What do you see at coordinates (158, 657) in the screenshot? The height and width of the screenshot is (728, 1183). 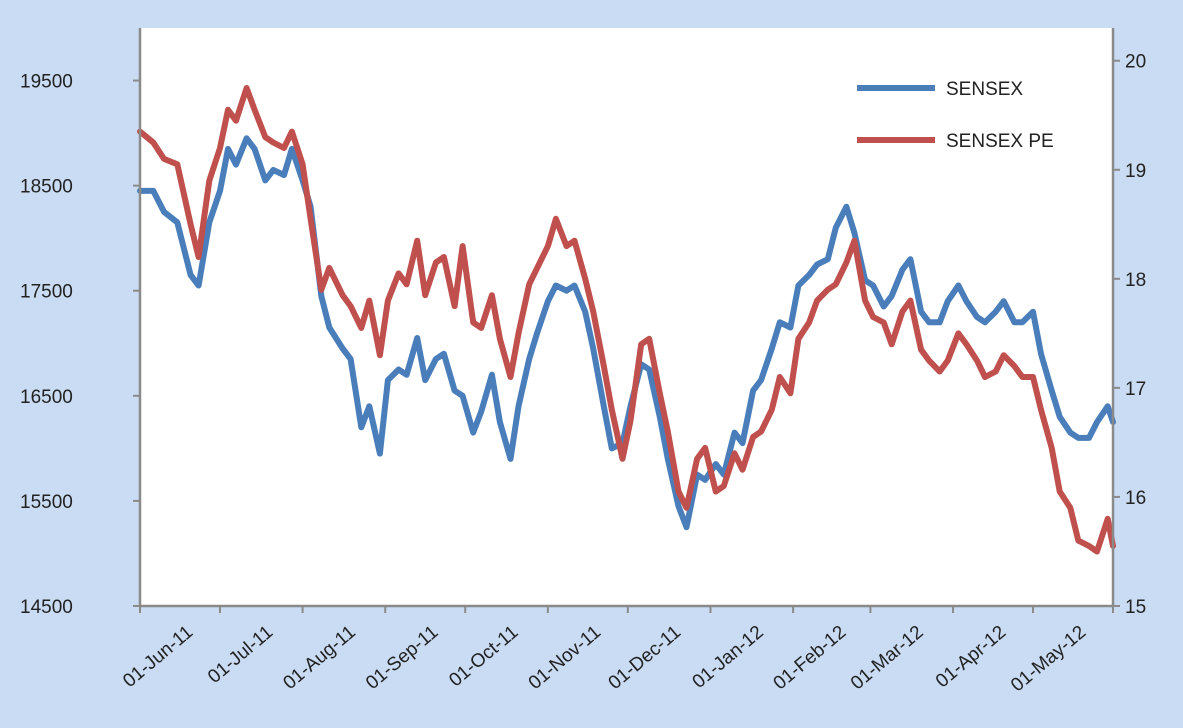 I see `x-tick-label: 01-Jun-11` at bounding box center [158, 657].